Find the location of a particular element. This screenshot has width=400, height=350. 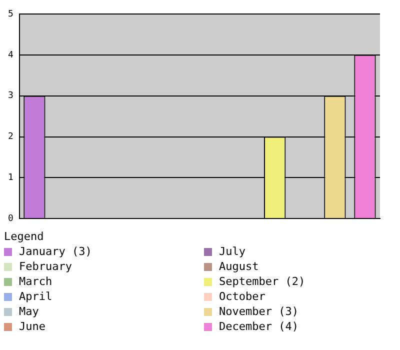

legend-label: May is located at coordinates (29, 311).